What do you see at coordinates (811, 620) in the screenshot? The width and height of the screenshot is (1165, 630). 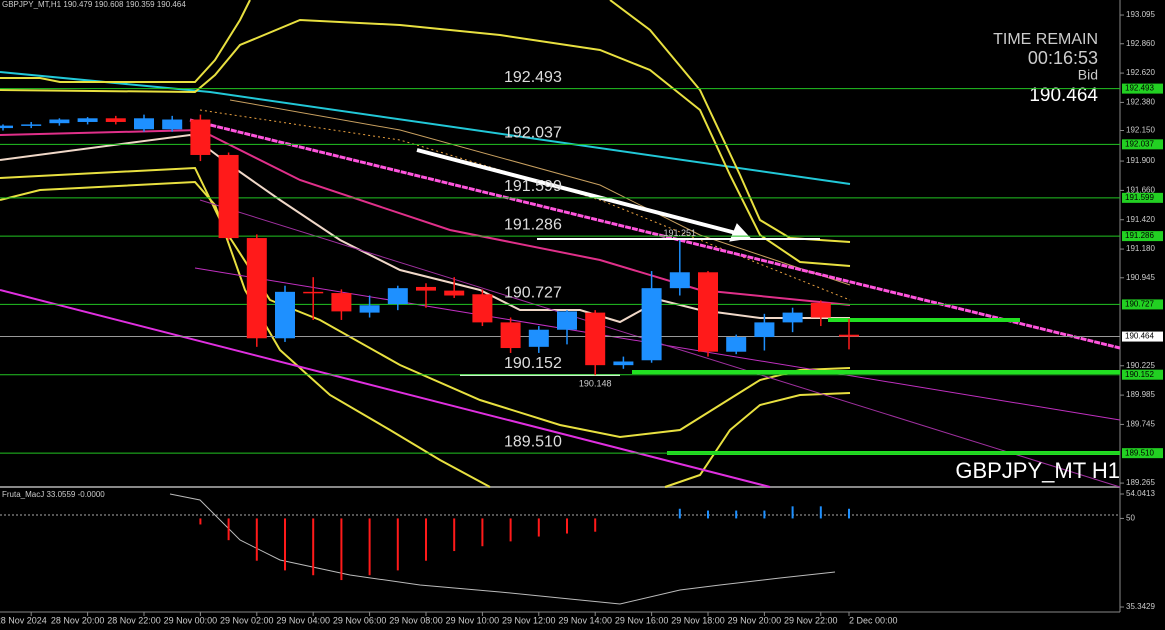 I see `x-tick-label: 29 Nov 22:00` at bounding box center [811, 620].